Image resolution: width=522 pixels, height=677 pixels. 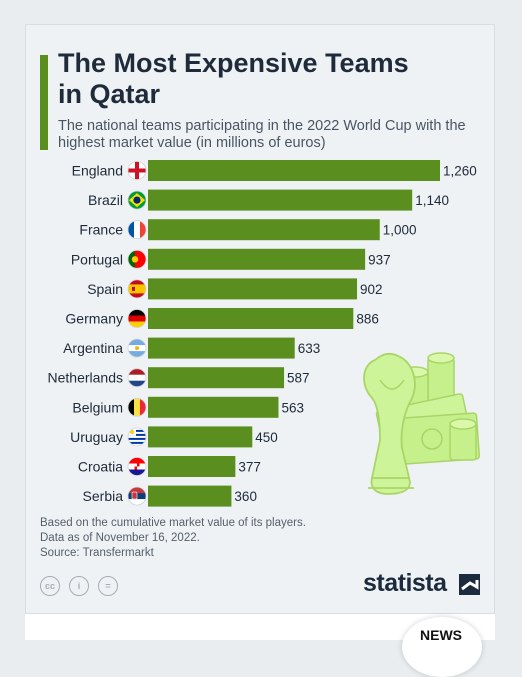 I want to click on value-label: 1,000, so click(x=400, y=230).